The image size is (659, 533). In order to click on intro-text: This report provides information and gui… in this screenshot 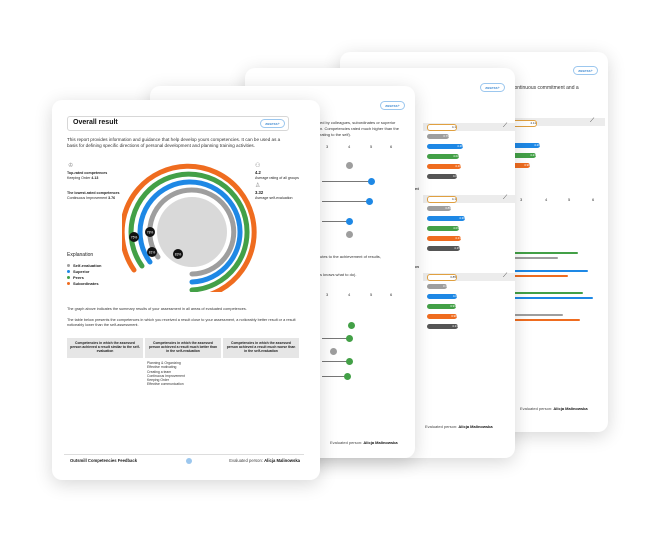, I will do `click(174, 142)`.